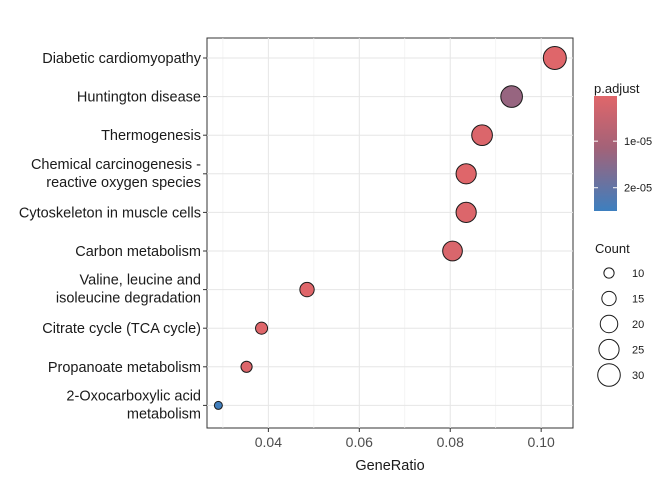 The height and width of the screenshot is (480, 672). I want to click on x-tick-label: 0.08, so click(450, 442).